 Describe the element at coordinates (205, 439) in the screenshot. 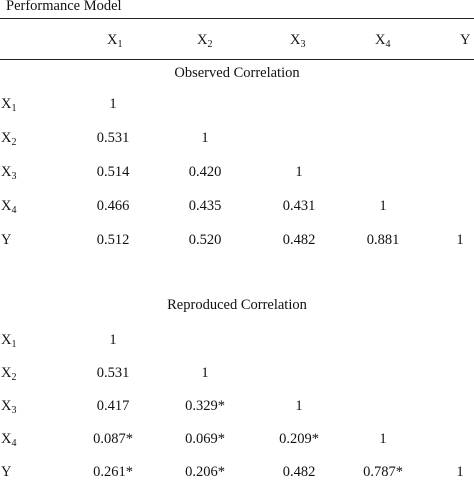

I see `table-cell: 0.069*` at that location.